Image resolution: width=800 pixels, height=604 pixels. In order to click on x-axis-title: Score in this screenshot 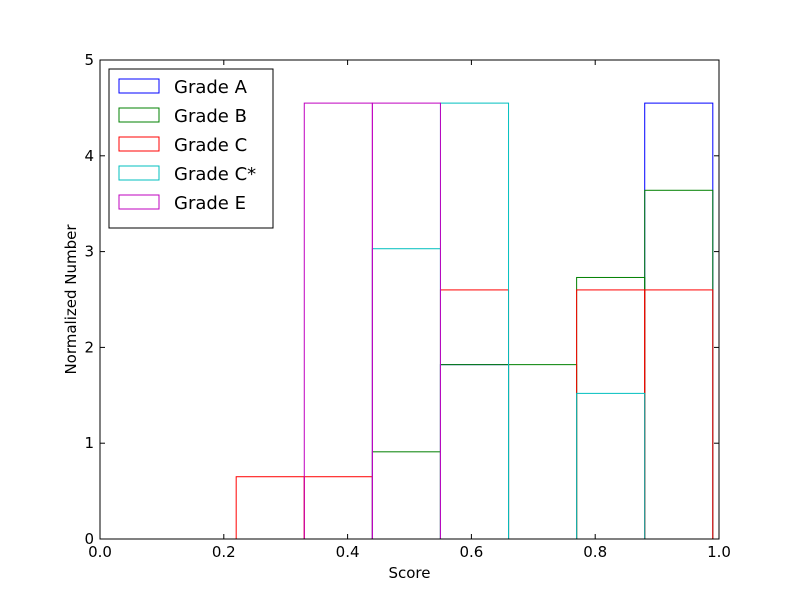, I will do `click(409, 573)`.